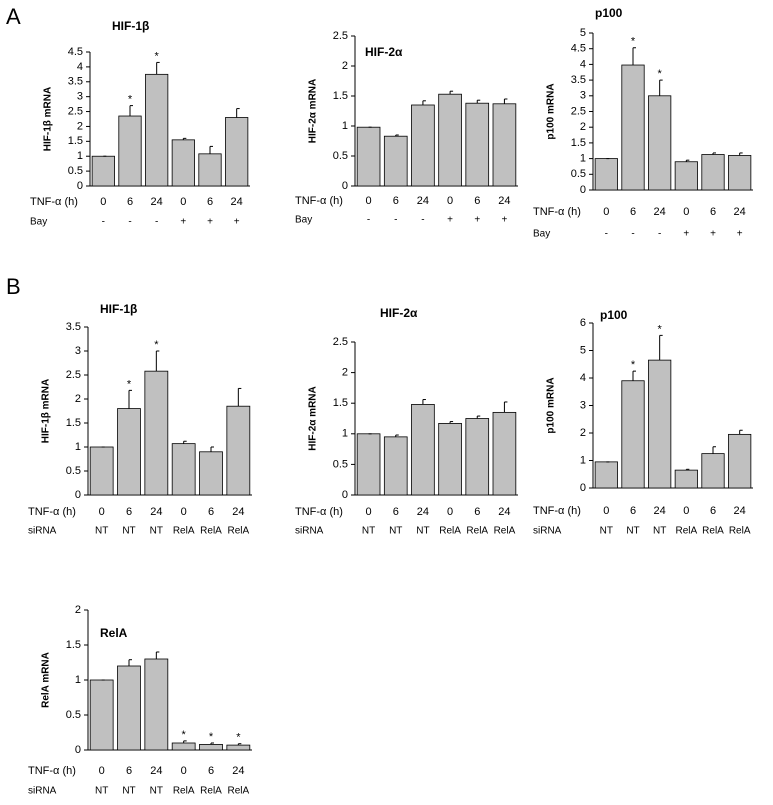 The image size is (773, 805). I want to click on y-axis-label: HIF-1β mRNA, so click(48, 119).